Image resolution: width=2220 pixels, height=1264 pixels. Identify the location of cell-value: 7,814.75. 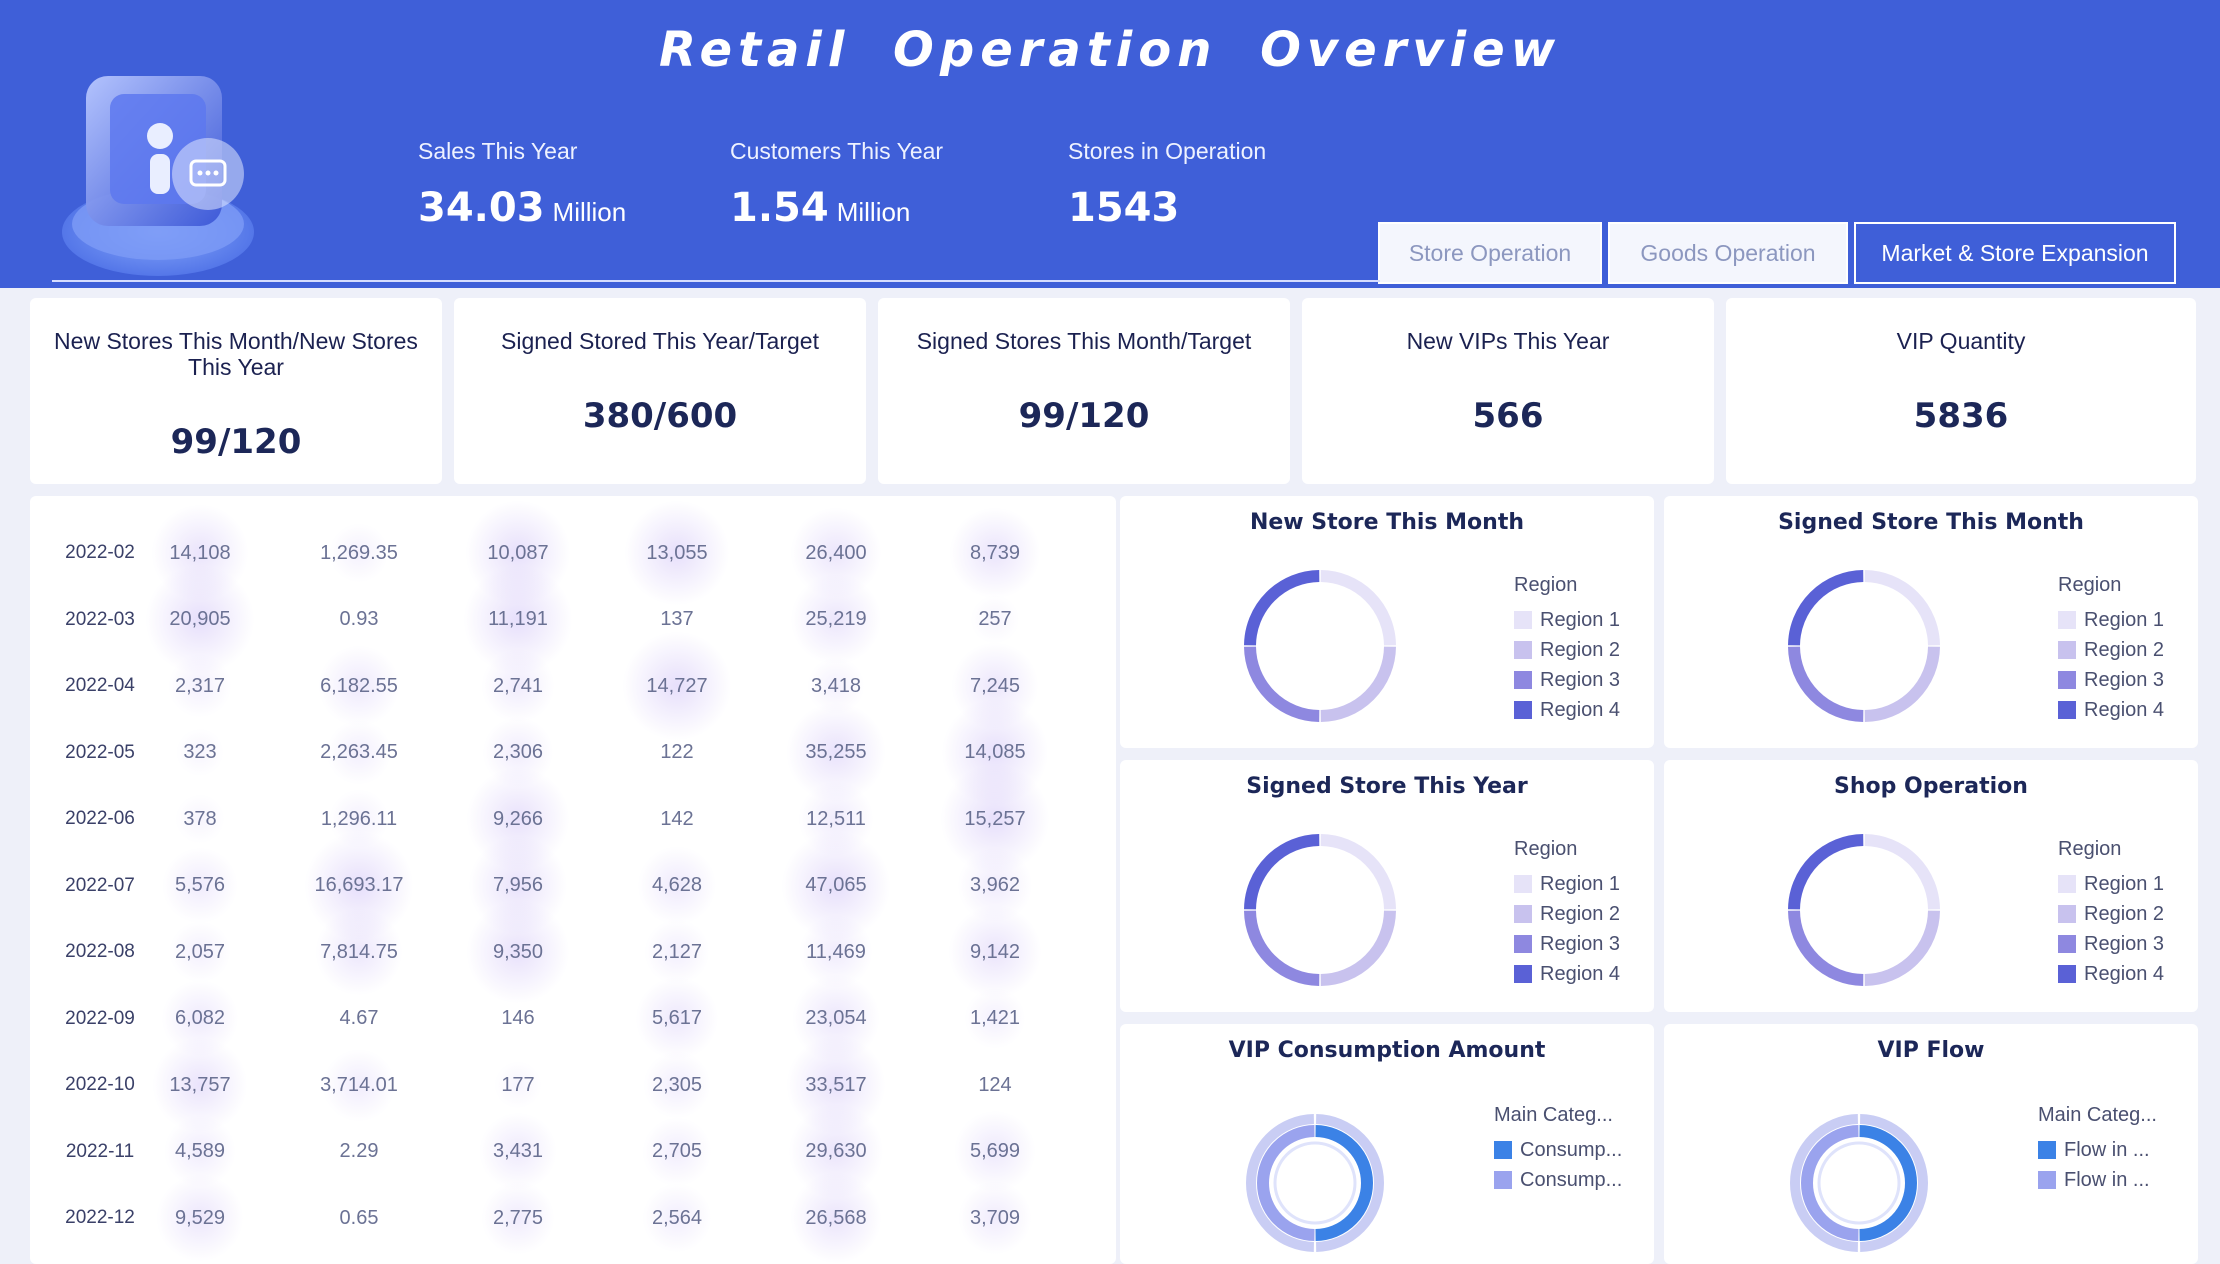
(359, 951).